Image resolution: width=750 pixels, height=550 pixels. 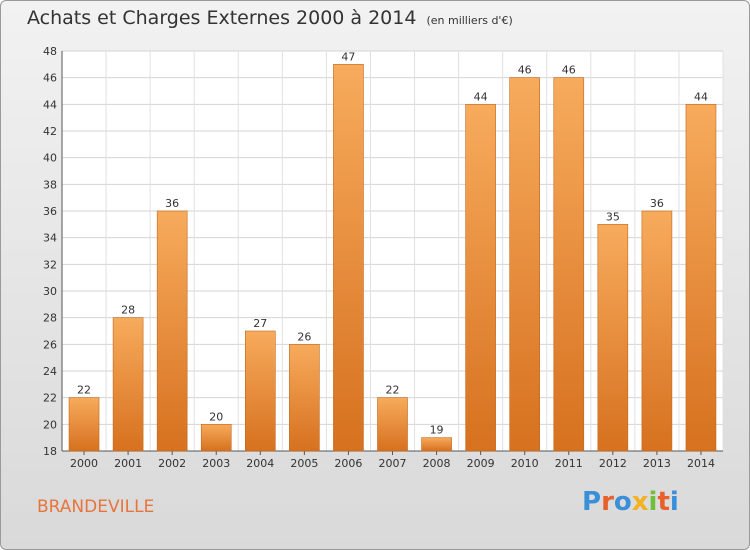 I want to click on logo-letter: t, so click(x=663, y=502).